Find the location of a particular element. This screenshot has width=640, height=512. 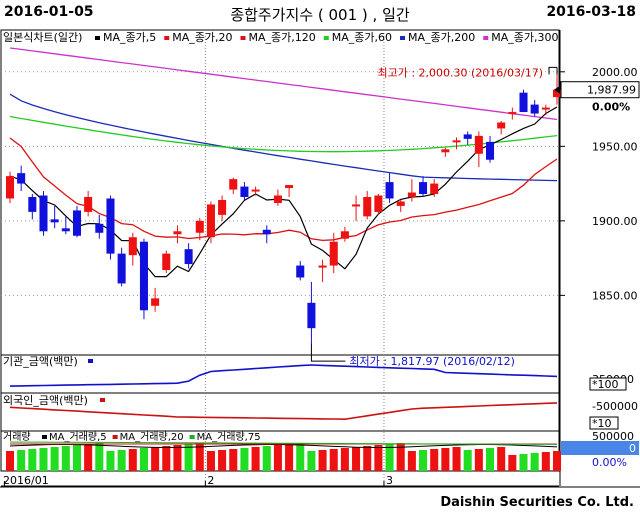

institutional-scale: *100 is located at coordinates (605, 384).